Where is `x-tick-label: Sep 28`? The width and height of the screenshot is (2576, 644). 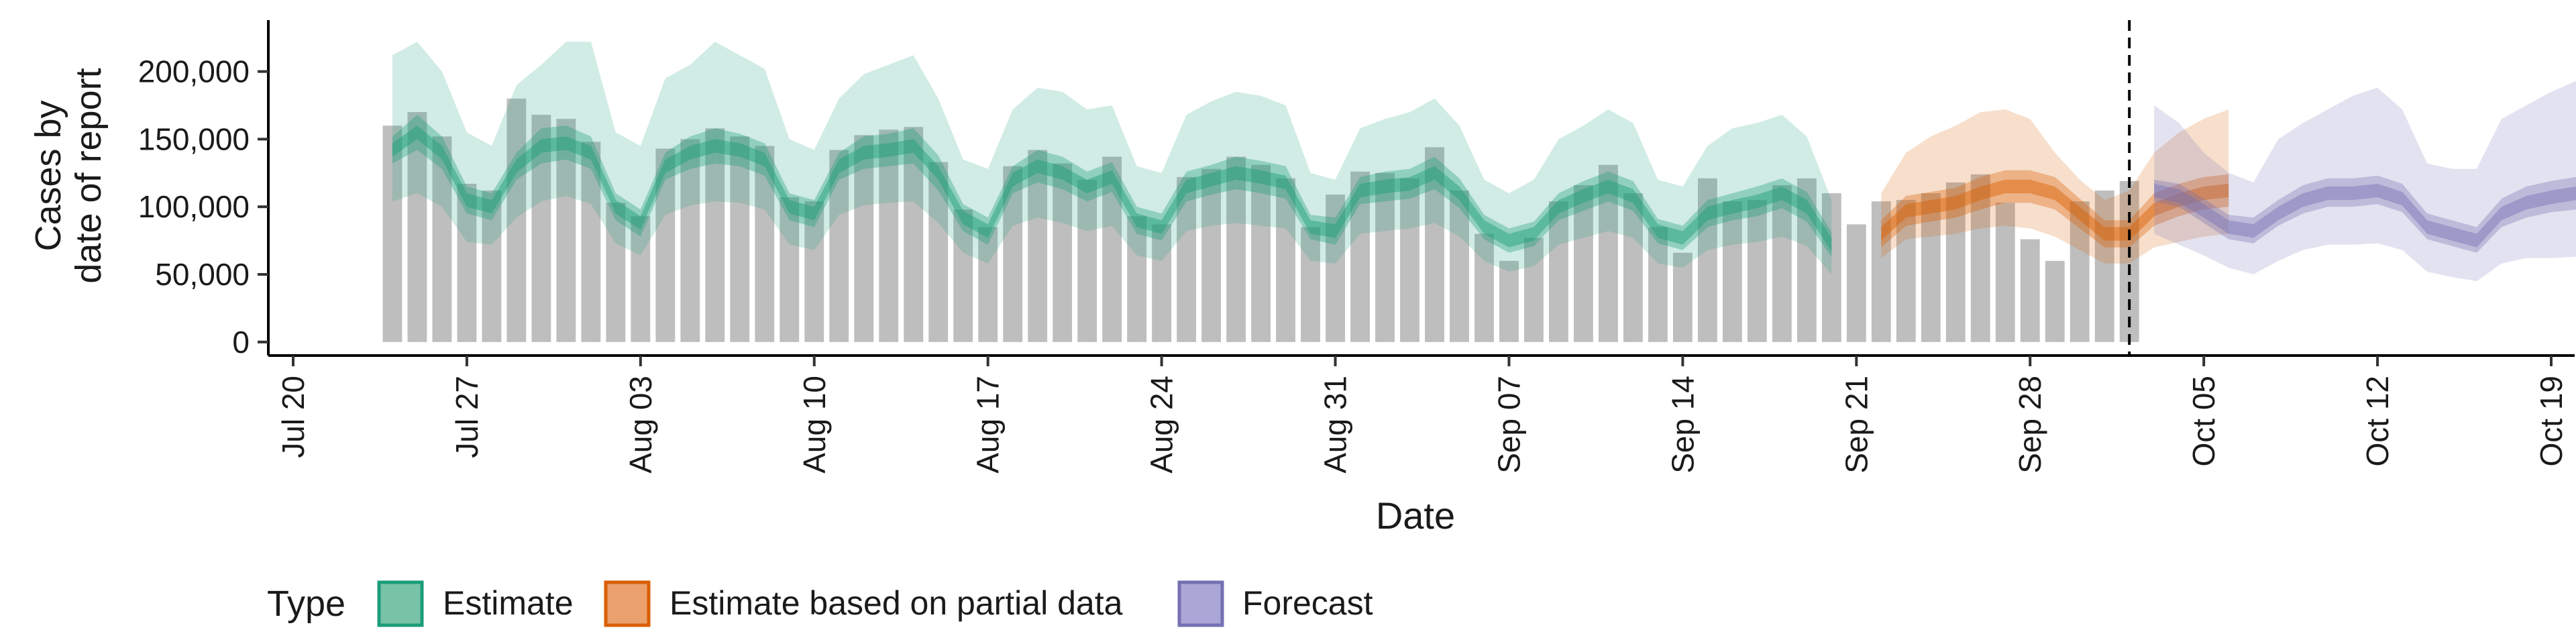
x-tick-label: Sep 28 is located at coordinates (2029, 425).